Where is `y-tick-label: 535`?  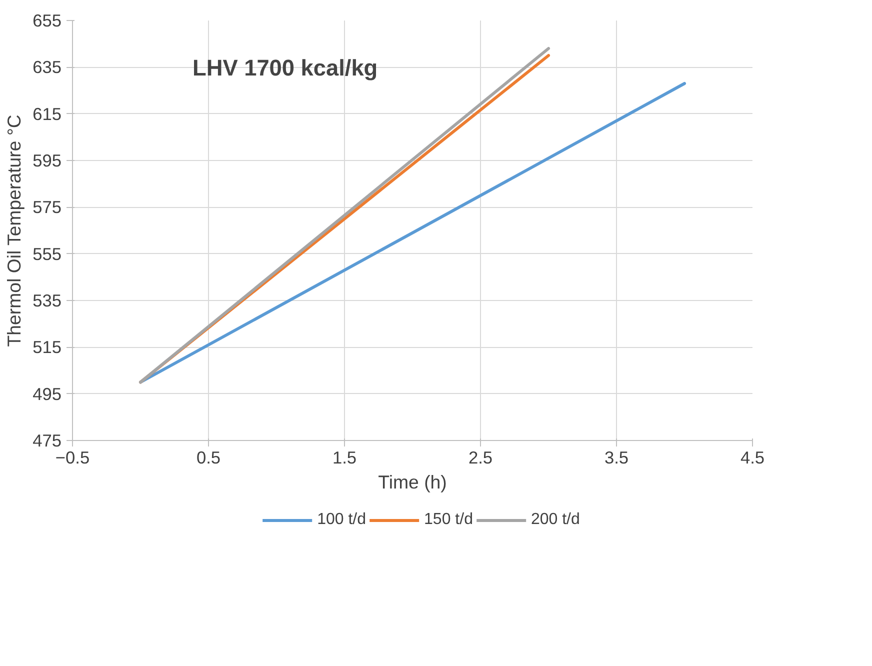 y-tick-label: 535 is located at coordinates (47, 300).